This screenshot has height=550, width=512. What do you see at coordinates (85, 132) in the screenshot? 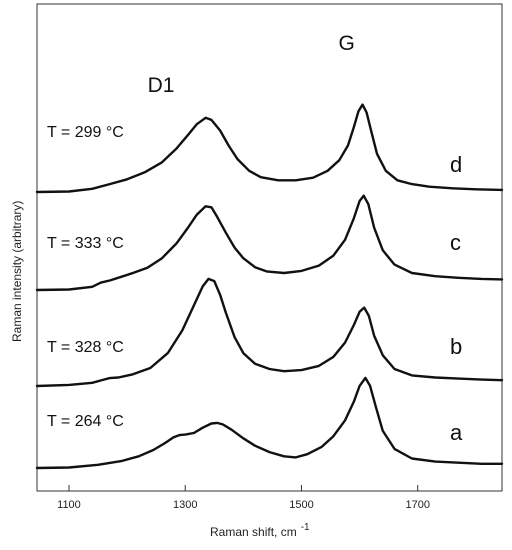
I see `temperature-label-d: T = 299 °C` at bounding box center [85, 132].